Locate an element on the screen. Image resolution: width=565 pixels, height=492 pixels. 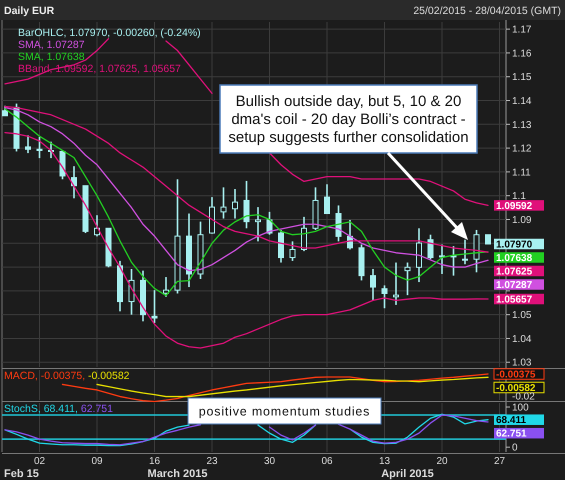
annotation: BarOHLC, 1.07970, -0.00260, (-0.24%) is located at coordinates (109, 33).